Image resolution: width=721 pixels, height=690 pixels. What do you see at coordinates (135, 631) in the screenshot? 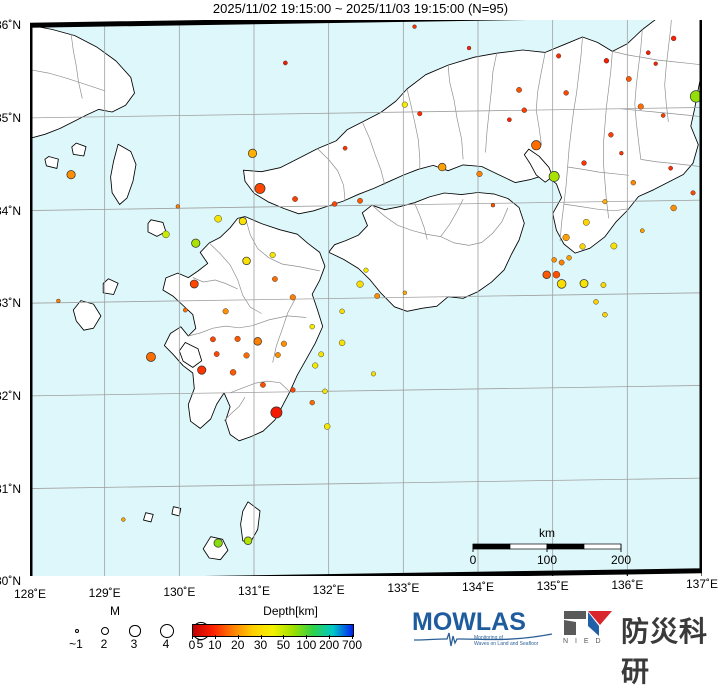
I see `magnitude-legend-circle` at bounding box center [135, 631].